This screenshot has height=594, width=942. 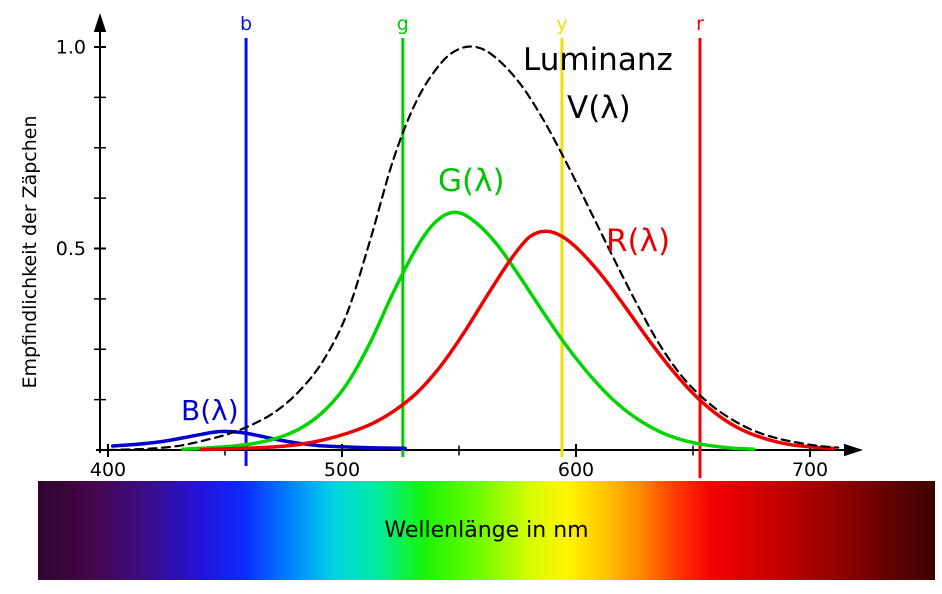 What do you see at coordinates (853, 450) in the screenshot?
I see `x-axis-arrow` at bounding box center [853, 450].